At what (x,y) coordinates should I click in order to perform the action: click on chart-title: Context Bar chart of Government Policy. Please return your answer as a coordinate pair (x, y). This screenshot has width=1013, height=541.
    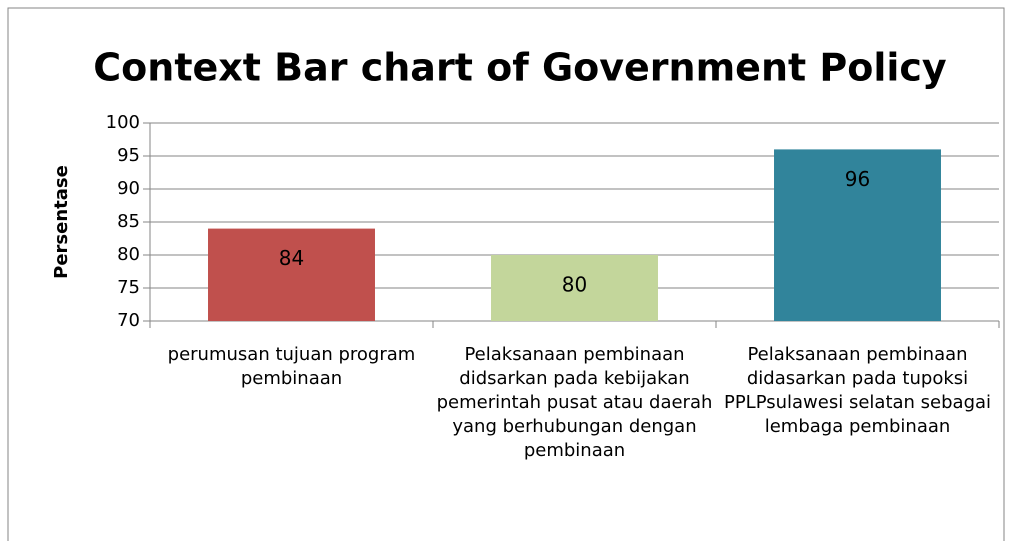
    Looking at the image, I should click on (520, 68).